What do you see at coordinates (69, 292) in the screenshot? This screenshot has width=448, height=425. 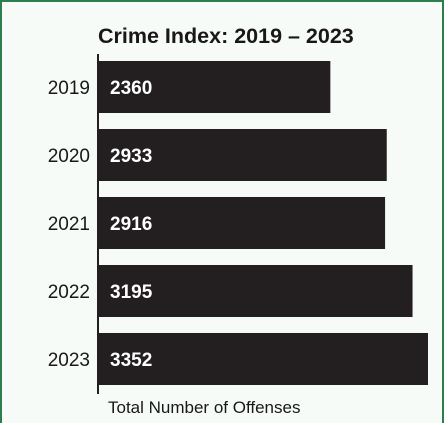 I see `y-tick-label-2022: 2022` at bounding box center [69, 292].